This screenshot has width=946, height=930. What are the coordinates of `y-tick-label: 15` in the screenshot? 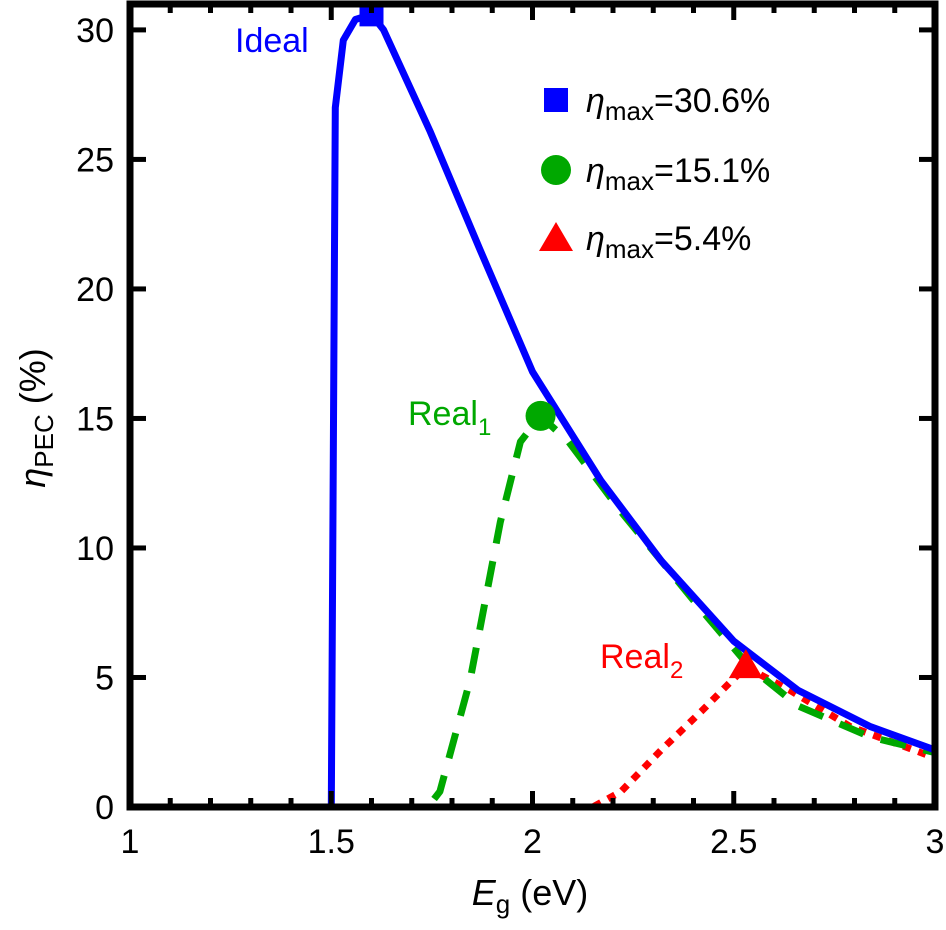 It's located at (95, 419).